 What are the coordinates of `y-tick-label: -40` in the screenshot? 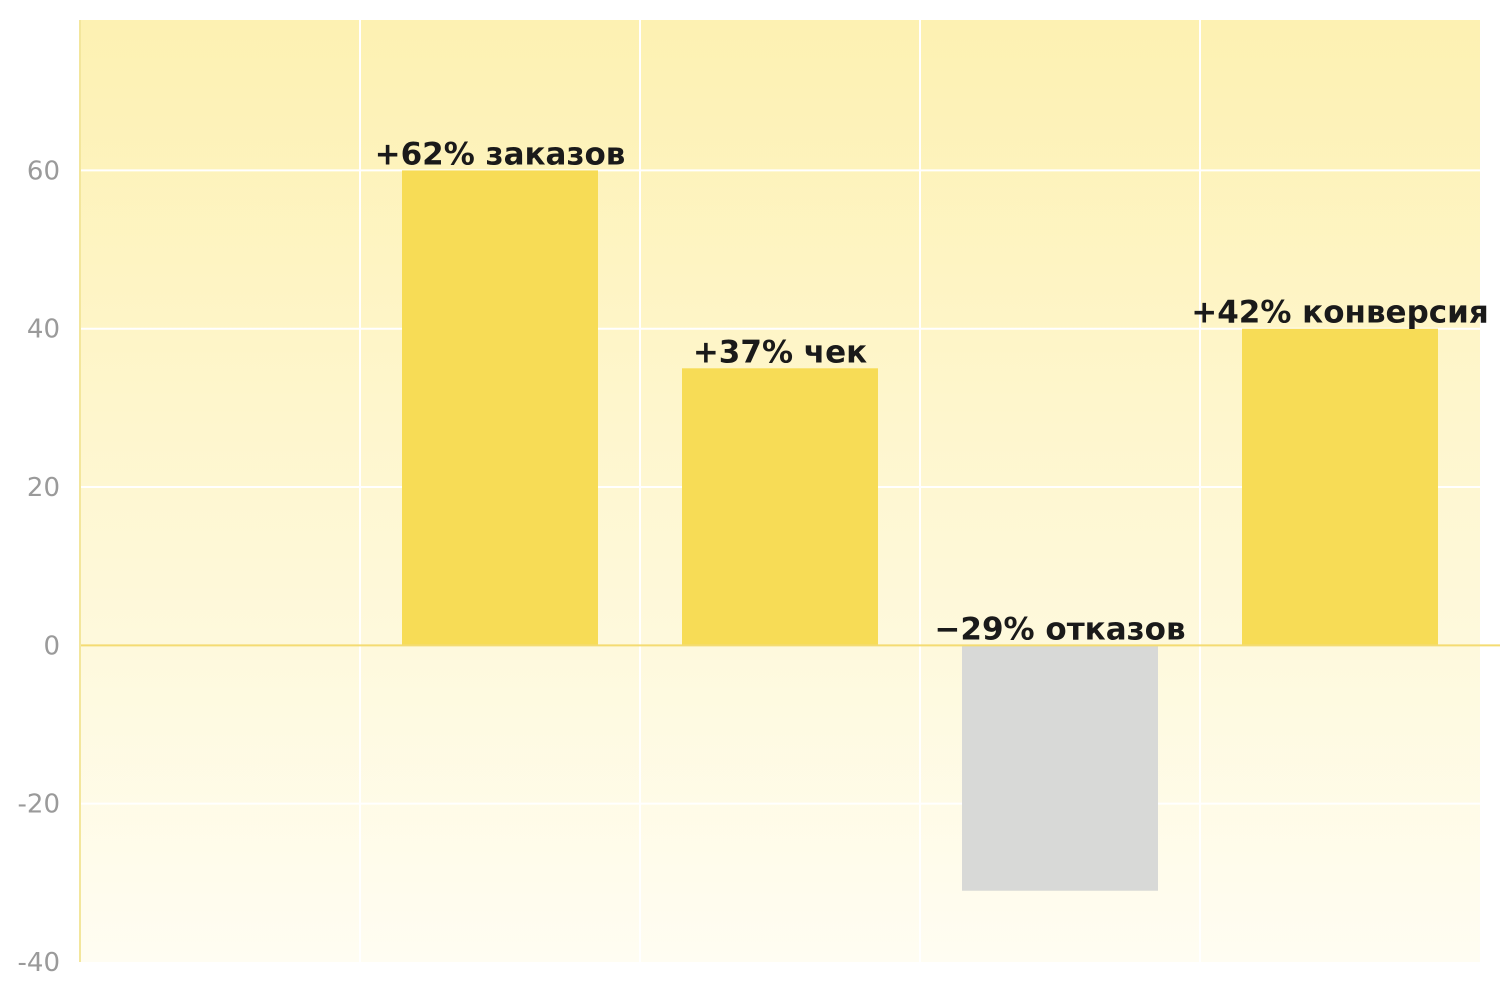 It's located at (39, 963).